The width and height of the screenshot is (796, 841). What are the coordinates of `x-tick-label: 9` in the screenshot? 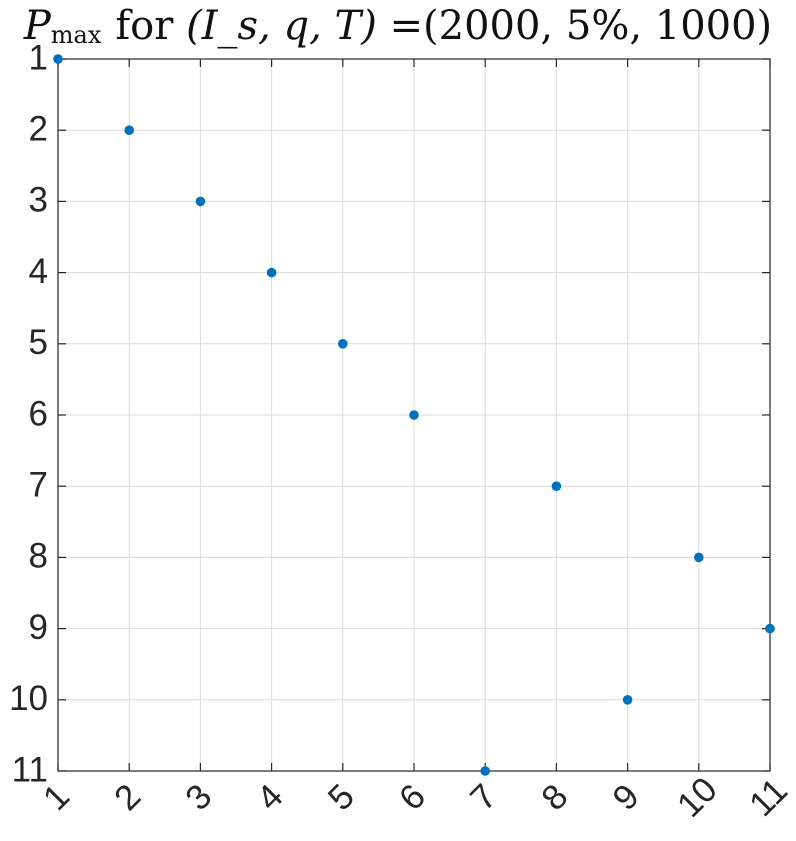 It's located at (625, 797).